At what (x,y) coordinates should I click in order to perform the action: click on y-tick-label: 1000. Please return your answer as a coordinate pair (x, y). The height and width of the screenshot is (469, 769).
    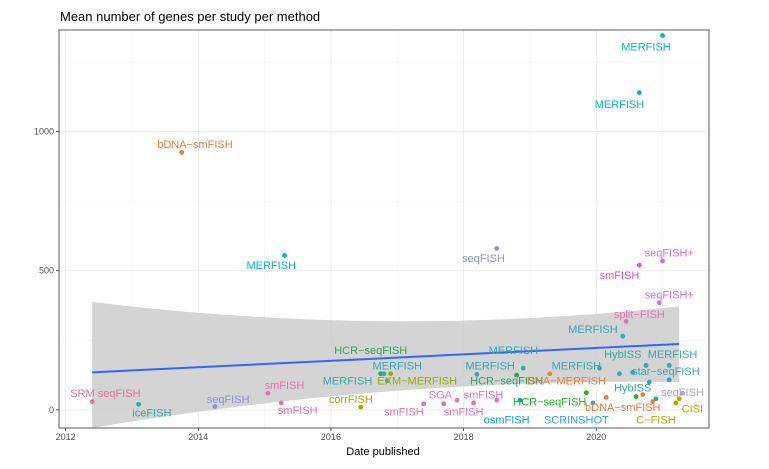
    Looking at the image, I should click on (44, 132).